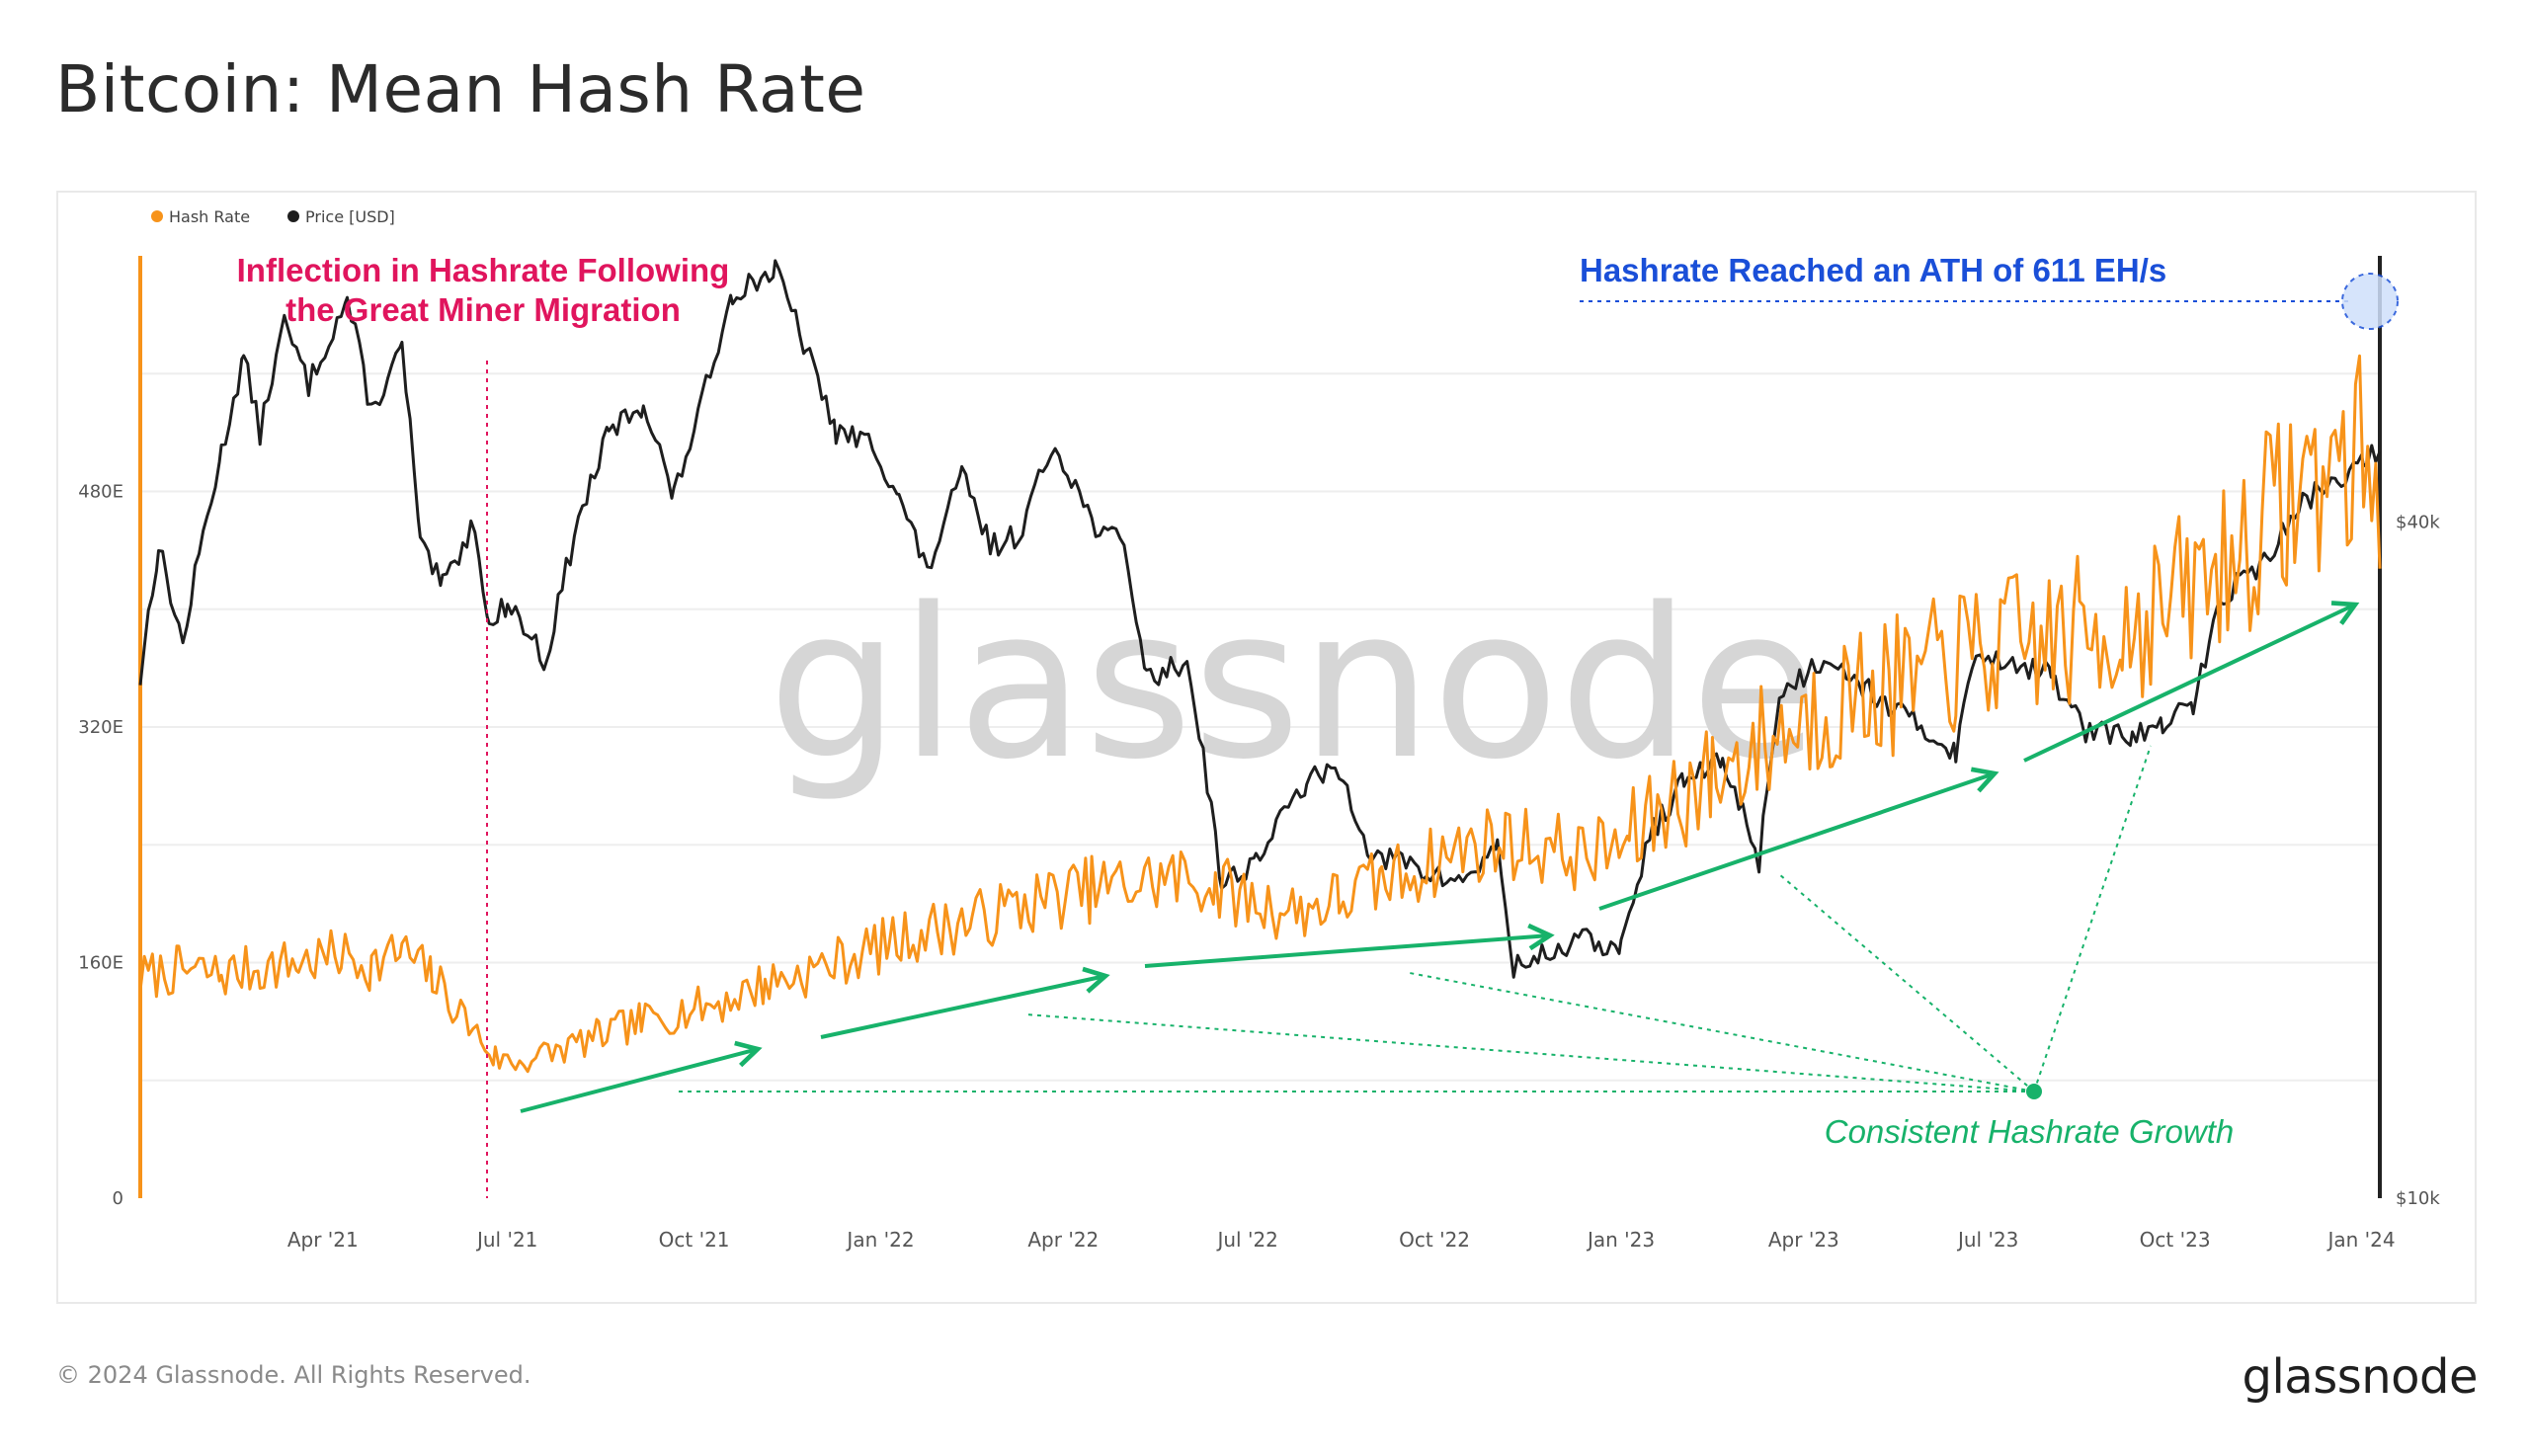 This screenshot has width=2529, height=1456. Describe the element at coordinates (1293, 684) in the screenshot. I see `watermark: glassnode` at that location.